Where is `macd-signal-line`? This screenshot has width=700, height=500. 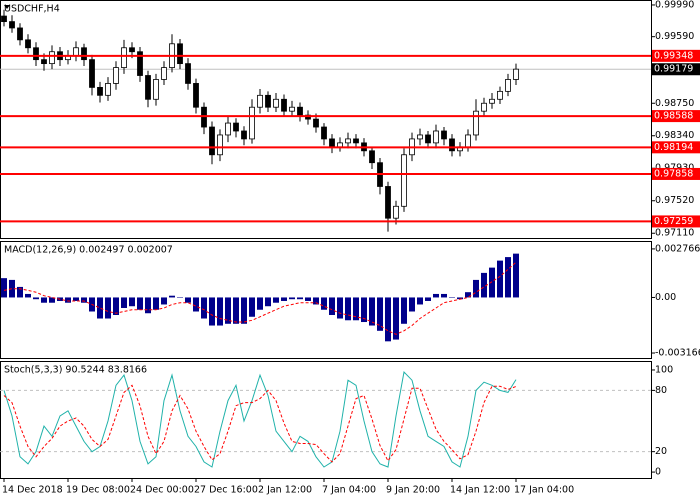
macd-signal-line is located at coordinates (260, 298).